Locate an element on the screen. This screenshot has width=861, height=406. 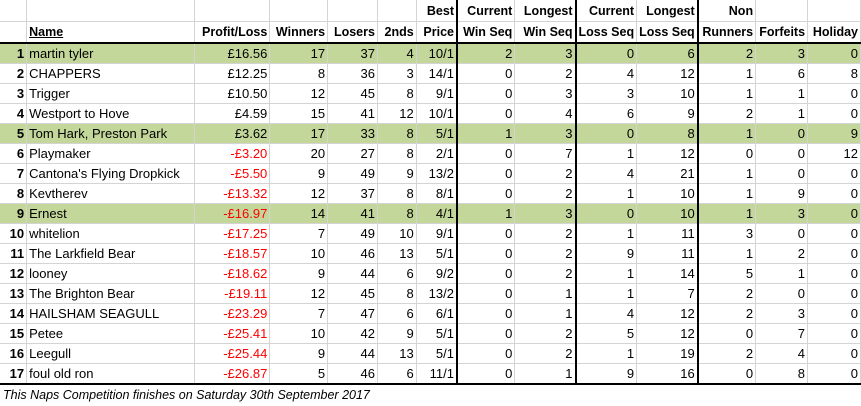
cell-rank: 1 is located at coordinates (14, 53).